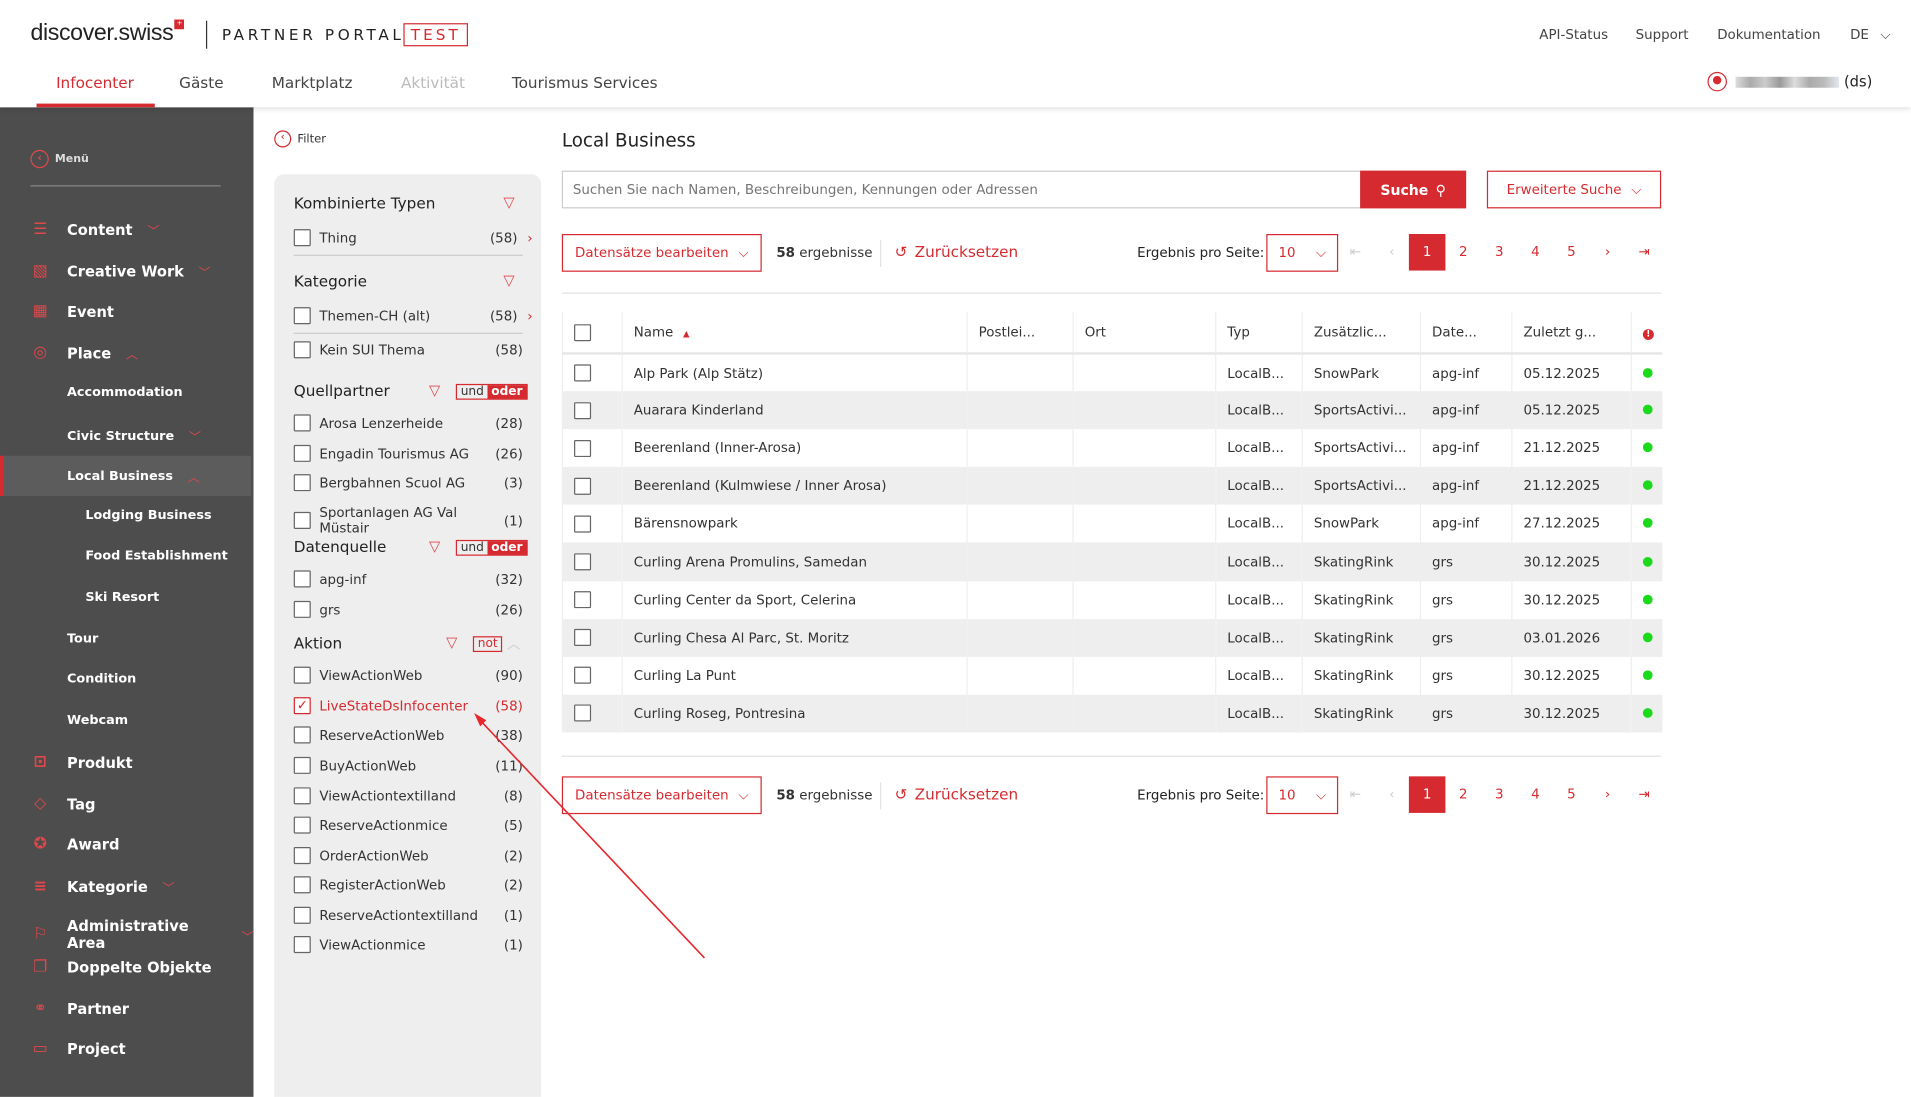  What do you see at coordinates (104, 887) in the screenshot?
I see `sidebar-item-kategorie: ≡ Kategorie ﹀` at bounding box center [104, 887].